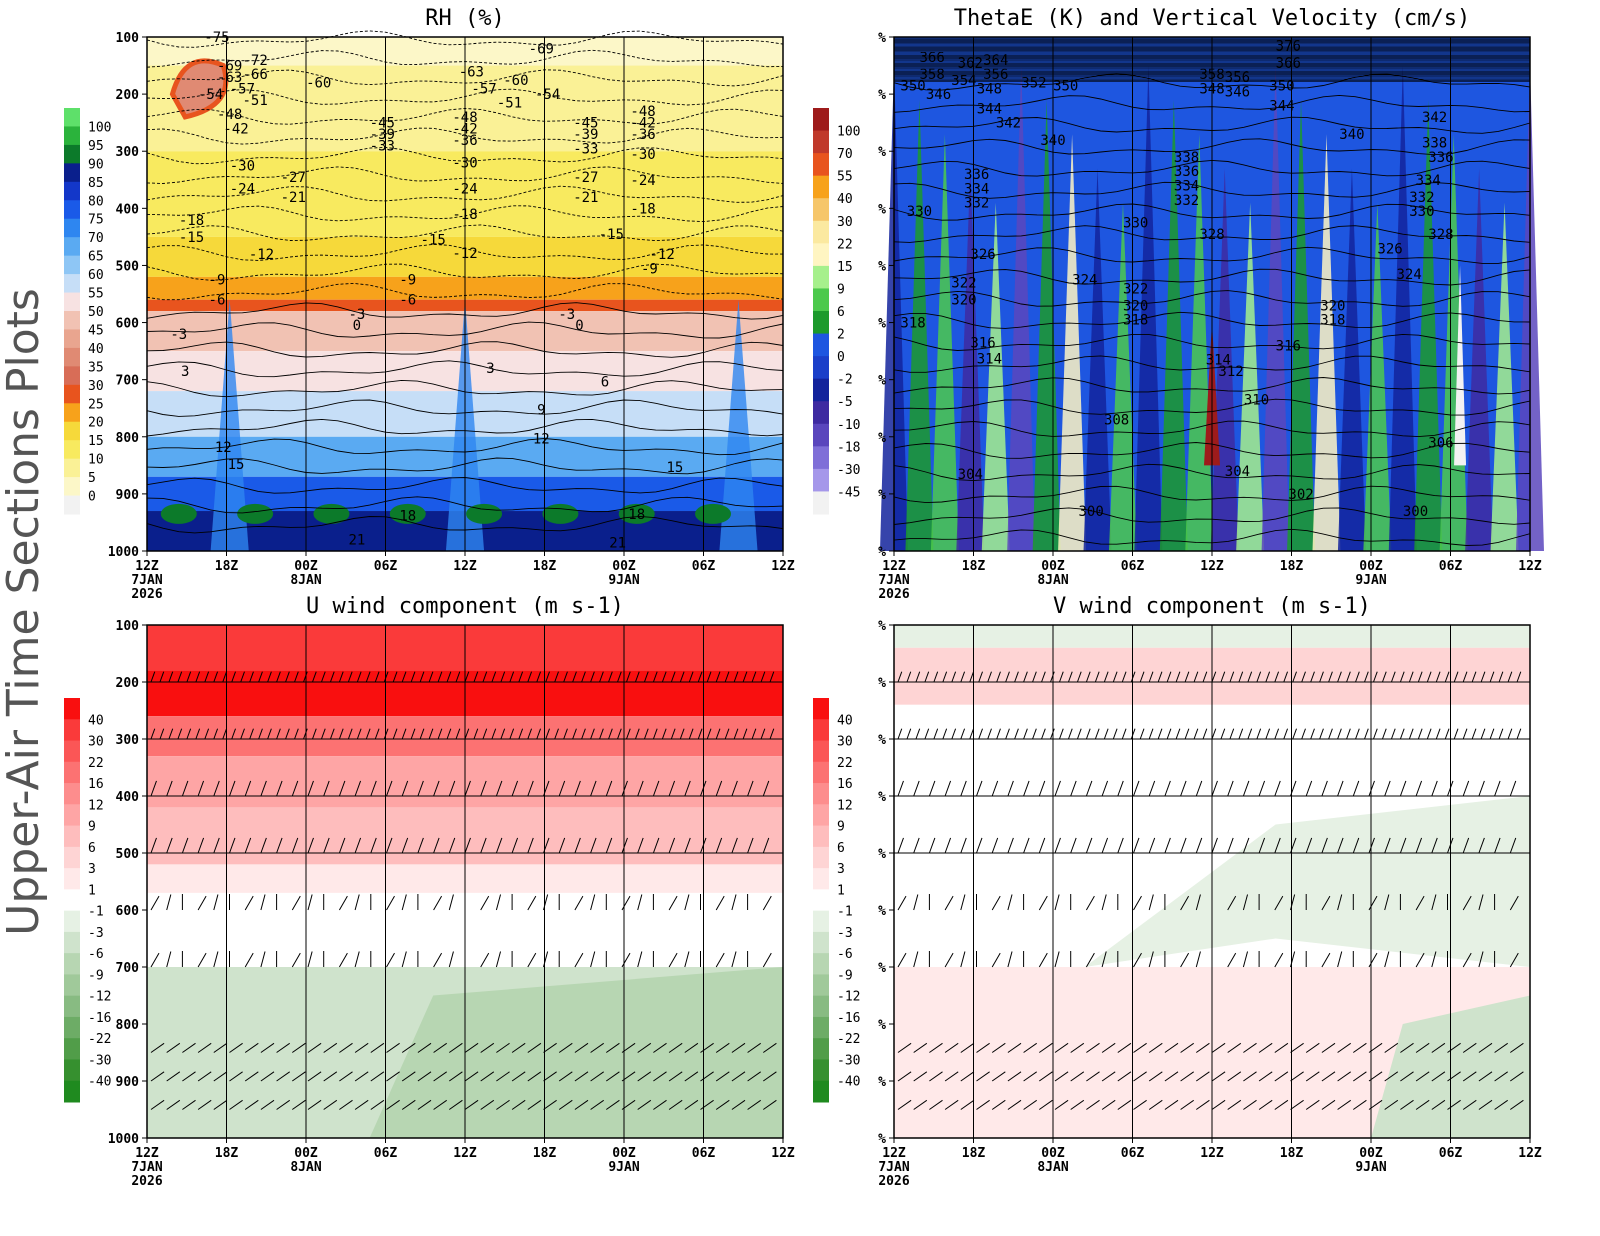  What do you see at coordinates (99, 1039) in the screenshot?
I see `colorbar-label: -22` at bounding box center [99, 1039].